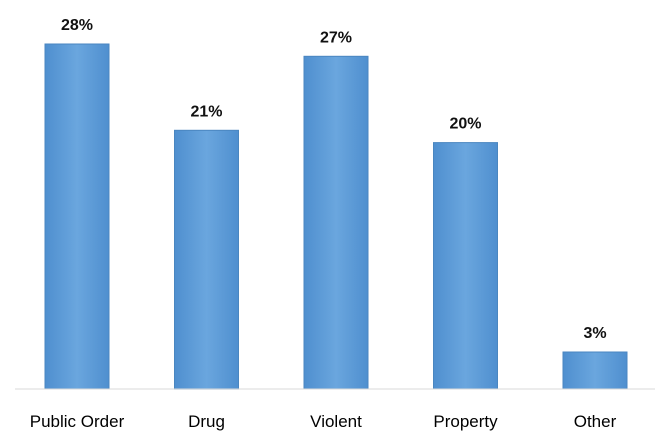  What do you see at coordinates (465, 266) in the screenshot?
I see `bar-property` at bounding box center [465, 266].